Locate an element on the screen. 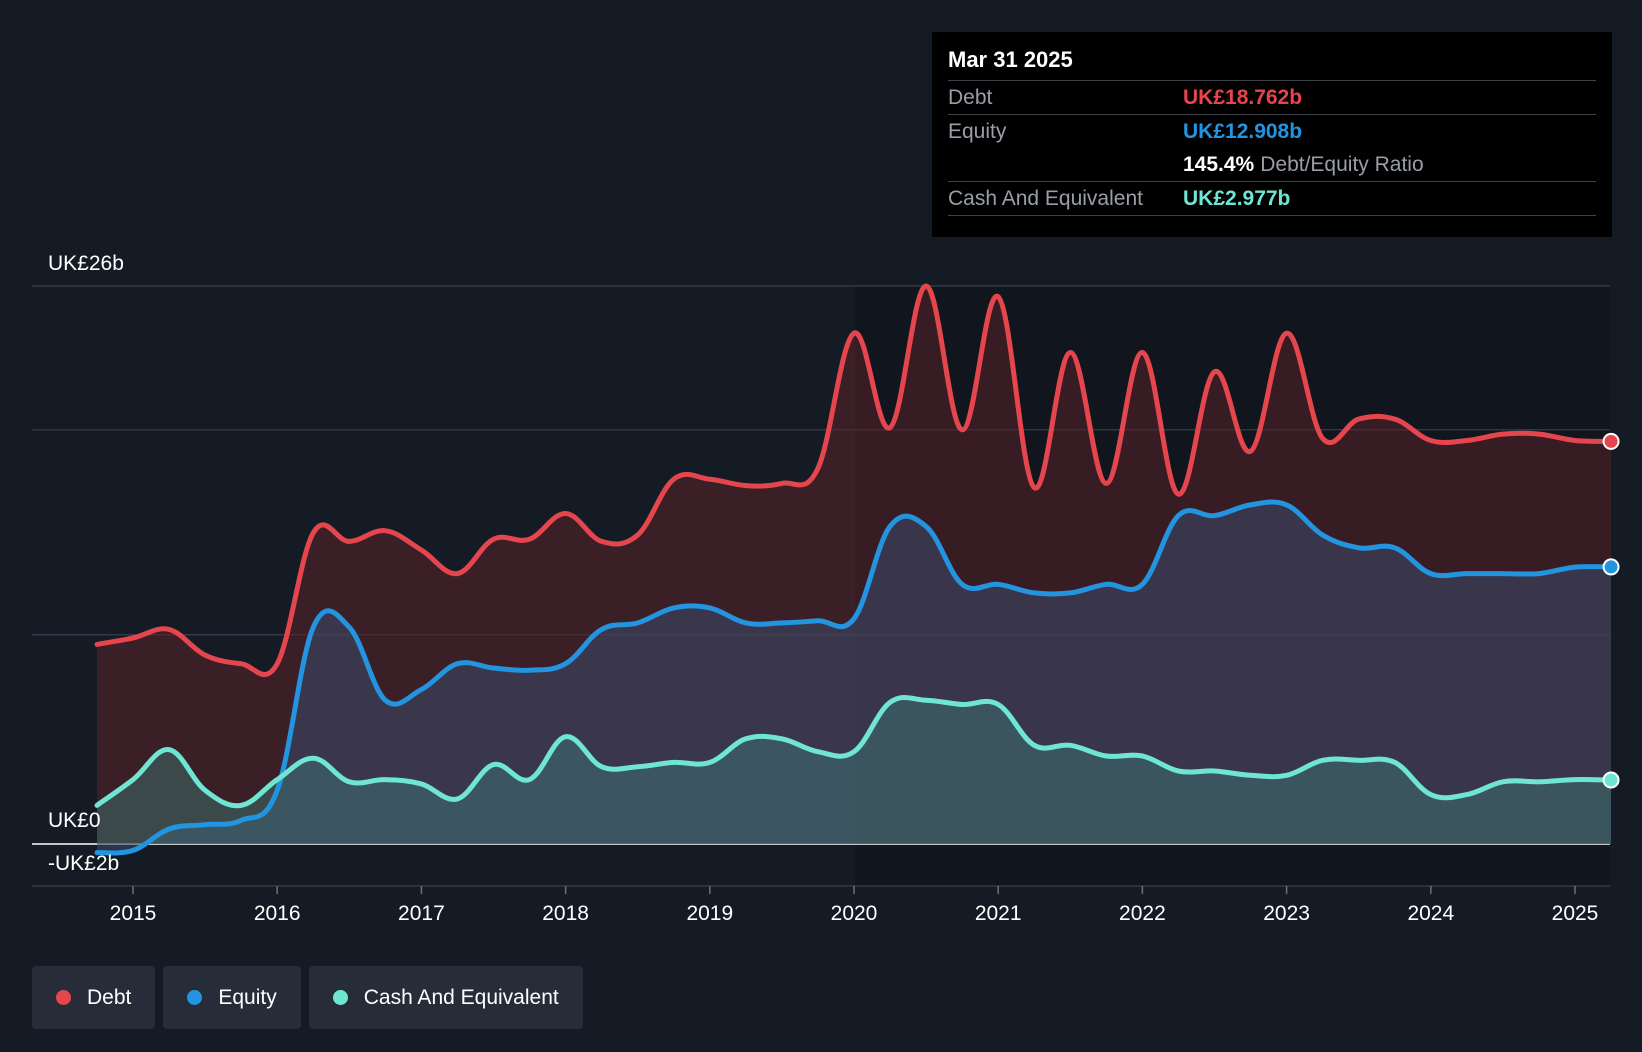  x-tick-label-2025: 2025 is located at coordinates (1575, 913).